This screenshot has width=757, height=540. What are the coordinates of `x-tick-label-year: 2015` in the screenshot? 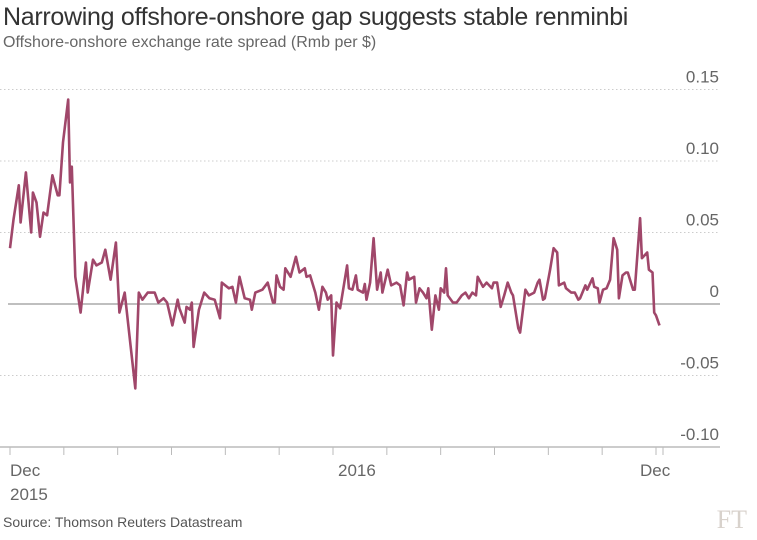 It's located at (29, 494).